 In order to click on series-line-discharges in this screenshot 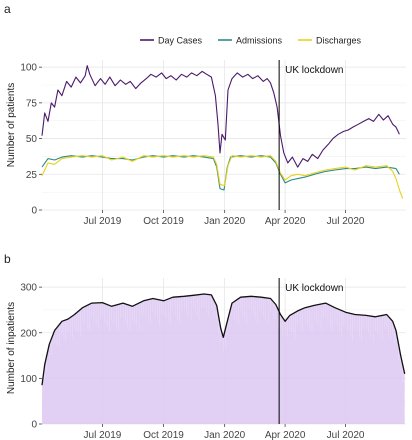, I will do `click(222, 177)`.